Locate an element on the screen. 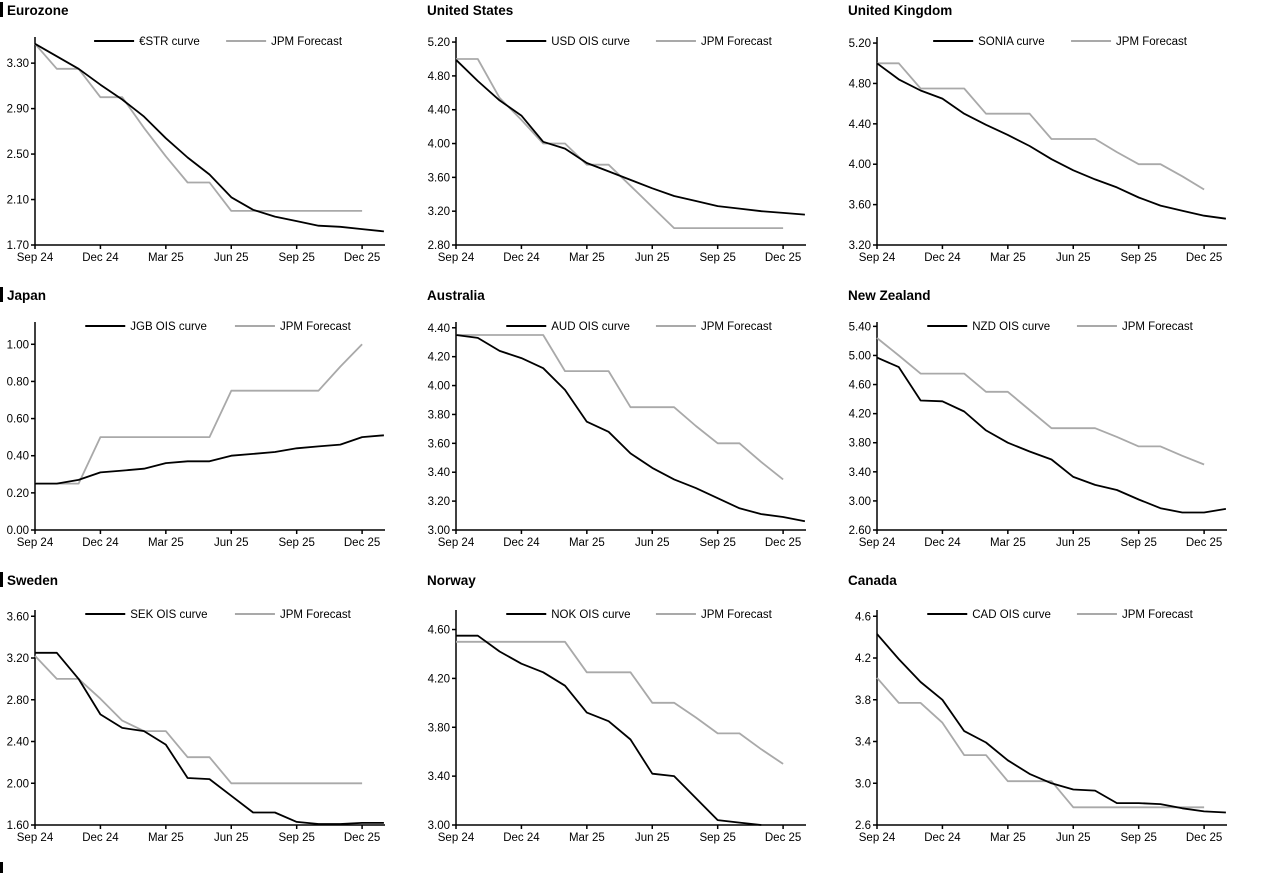  svg-text: 5.00 is located at coordinates (860, 356).